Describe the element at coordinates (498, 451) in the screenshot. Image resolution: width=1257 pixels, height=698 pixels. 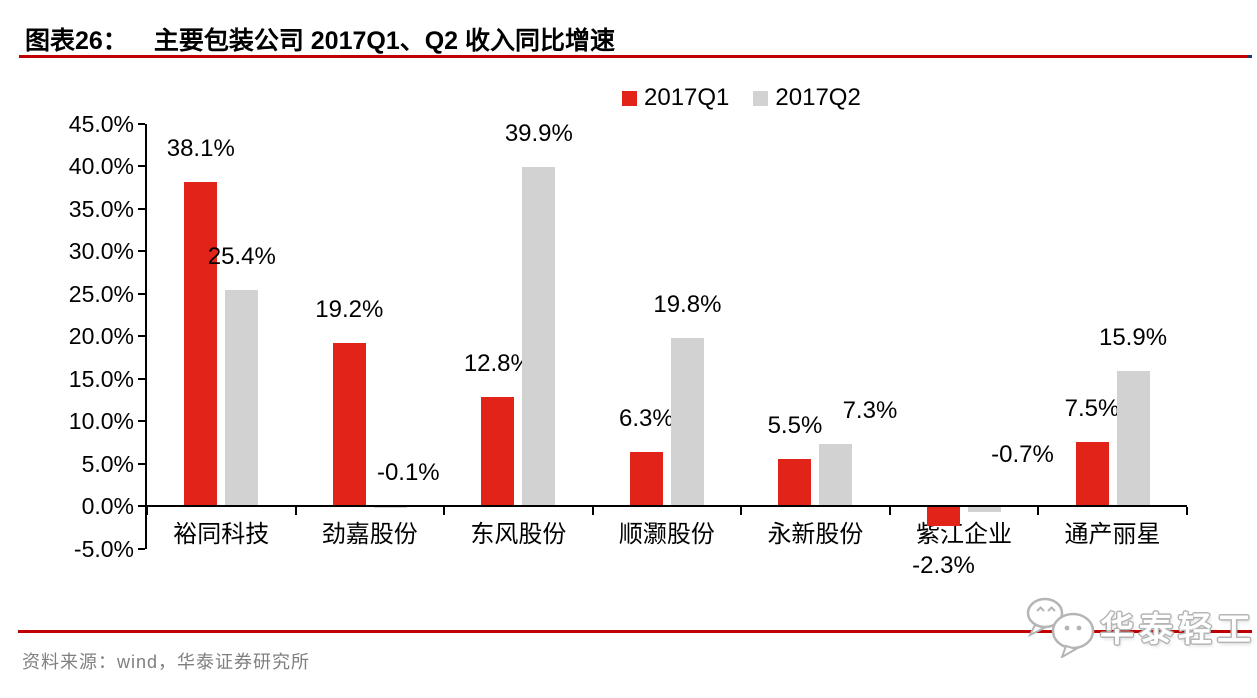
I see `bar-2017Q1-东风股份` at that location.